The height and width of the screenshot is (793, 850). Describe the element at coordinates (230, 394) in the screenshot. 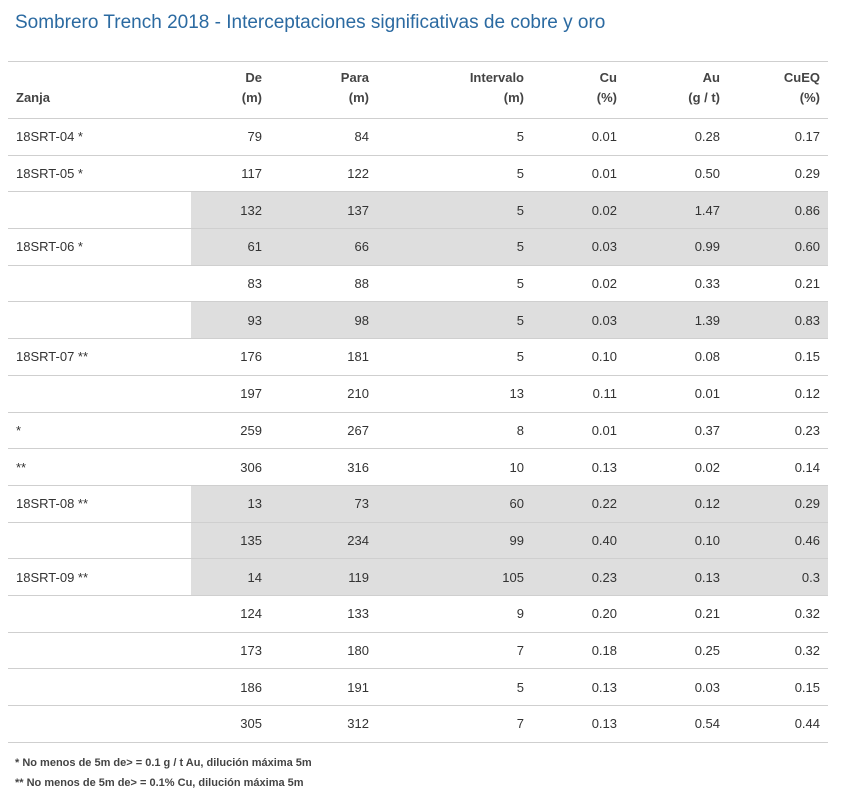

I see `cell-de: 197` at that location.